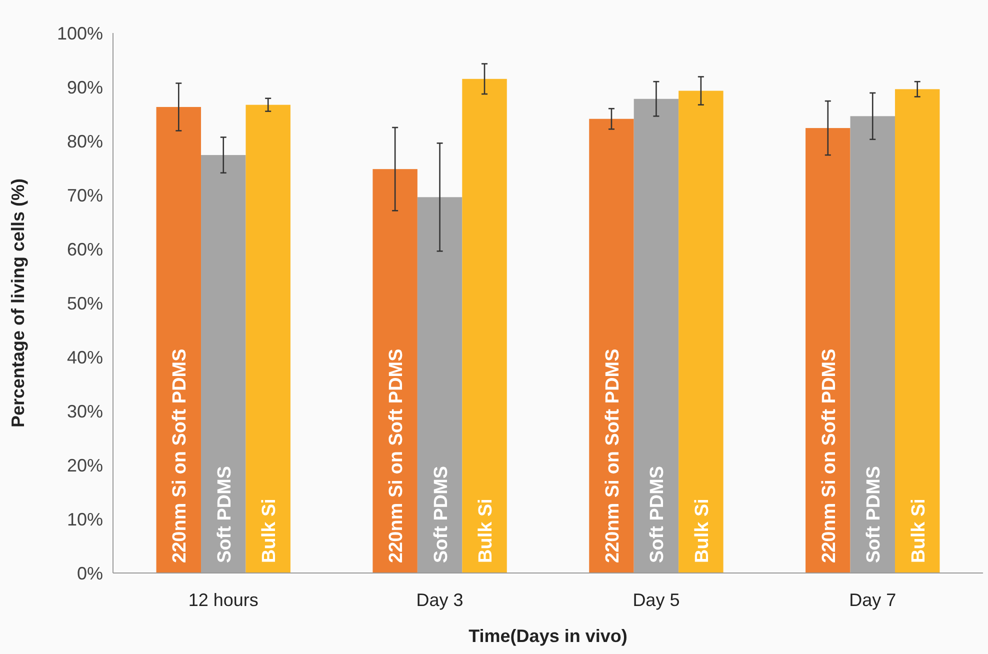  I want to click on series-label: Soft PDMS, so click(225, 514).